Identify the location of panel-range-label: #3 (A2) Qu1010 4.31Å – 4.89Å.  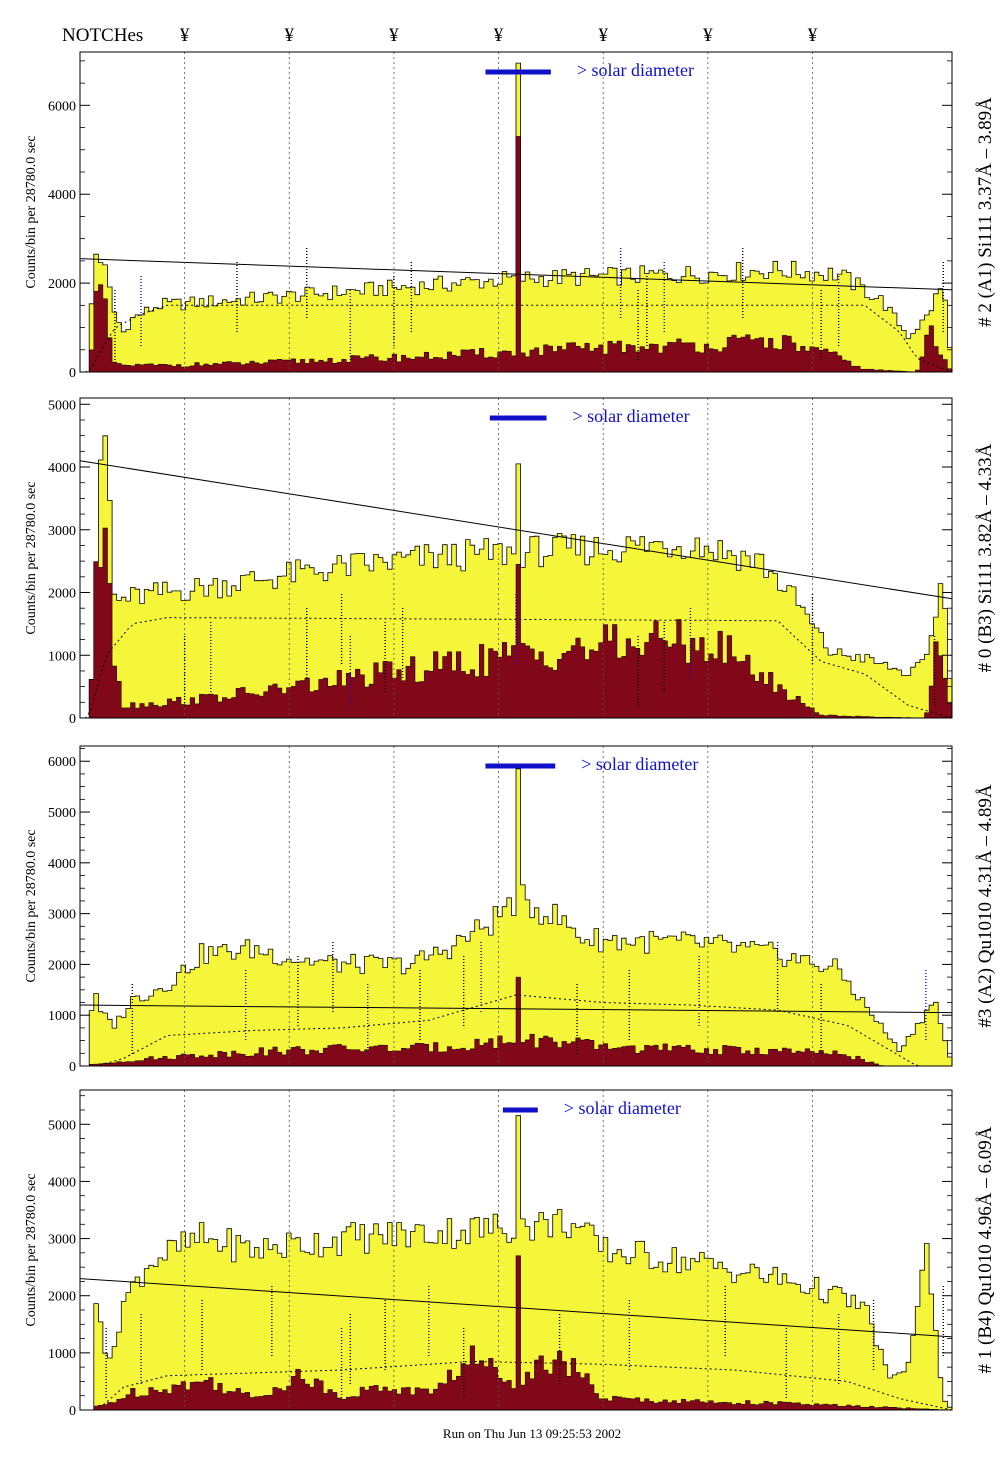
(985, 906).